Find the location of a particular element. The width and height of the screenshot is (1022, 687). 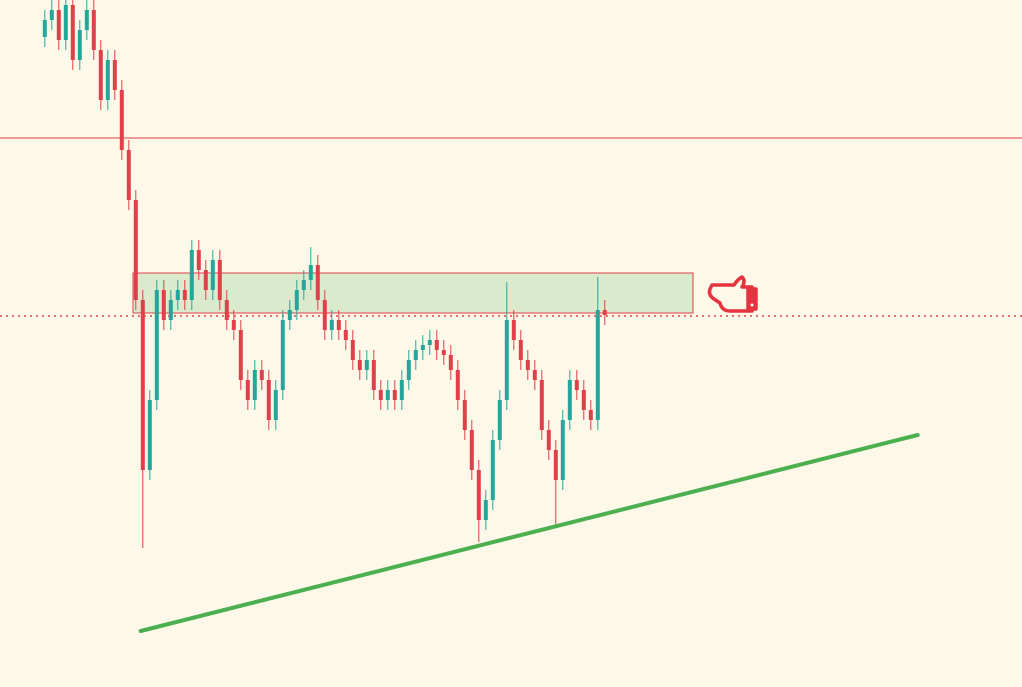

pointer-icon is located at coordinates (732, 294).